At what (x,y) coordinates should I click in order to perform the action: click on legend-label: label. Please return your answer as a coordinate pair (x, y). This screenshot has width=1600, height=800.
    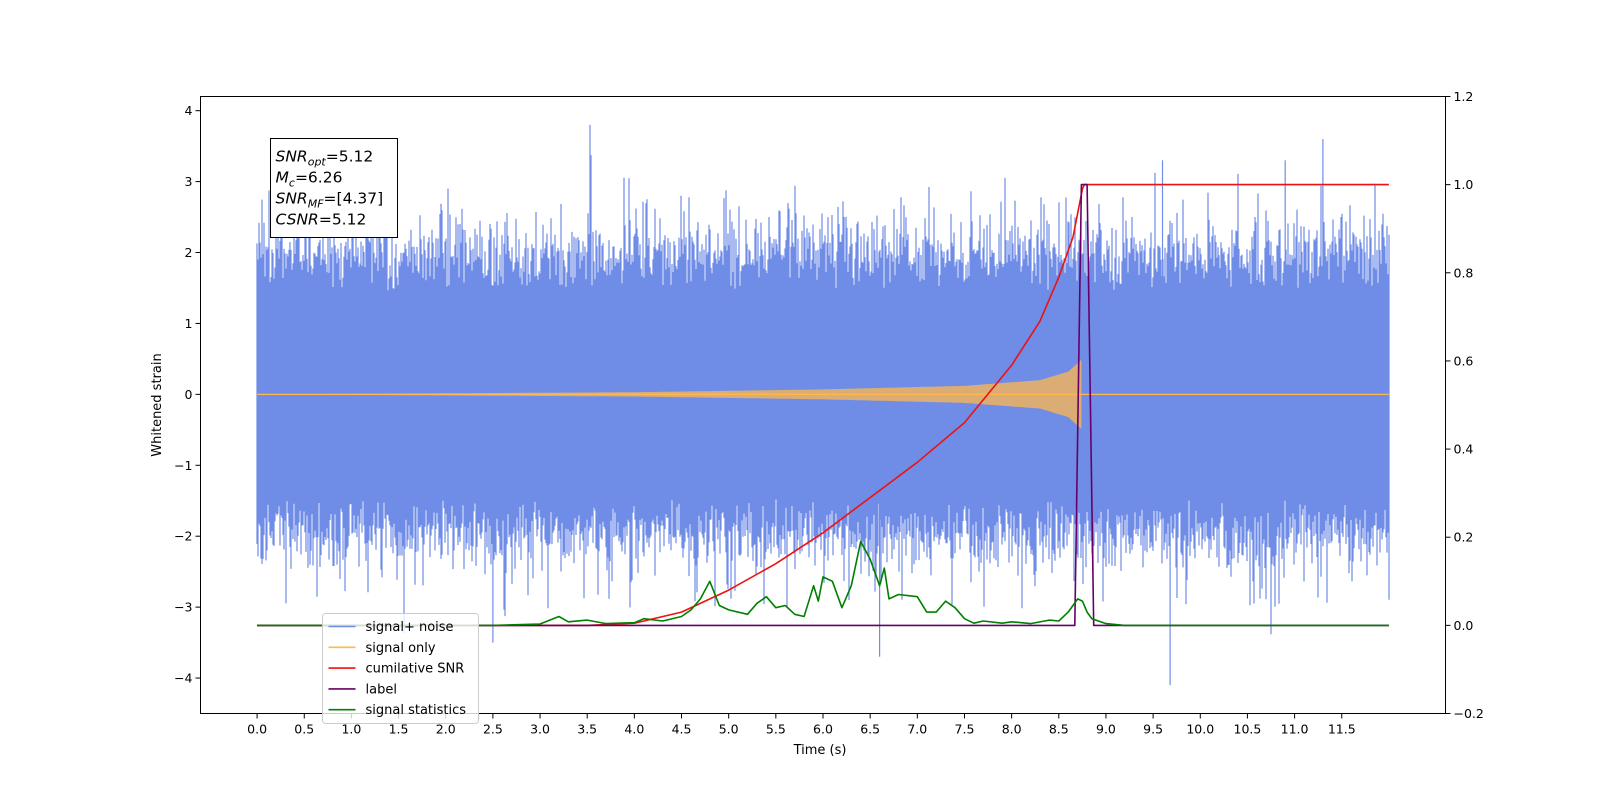
    Looking at the image, I should click on (381, 689).